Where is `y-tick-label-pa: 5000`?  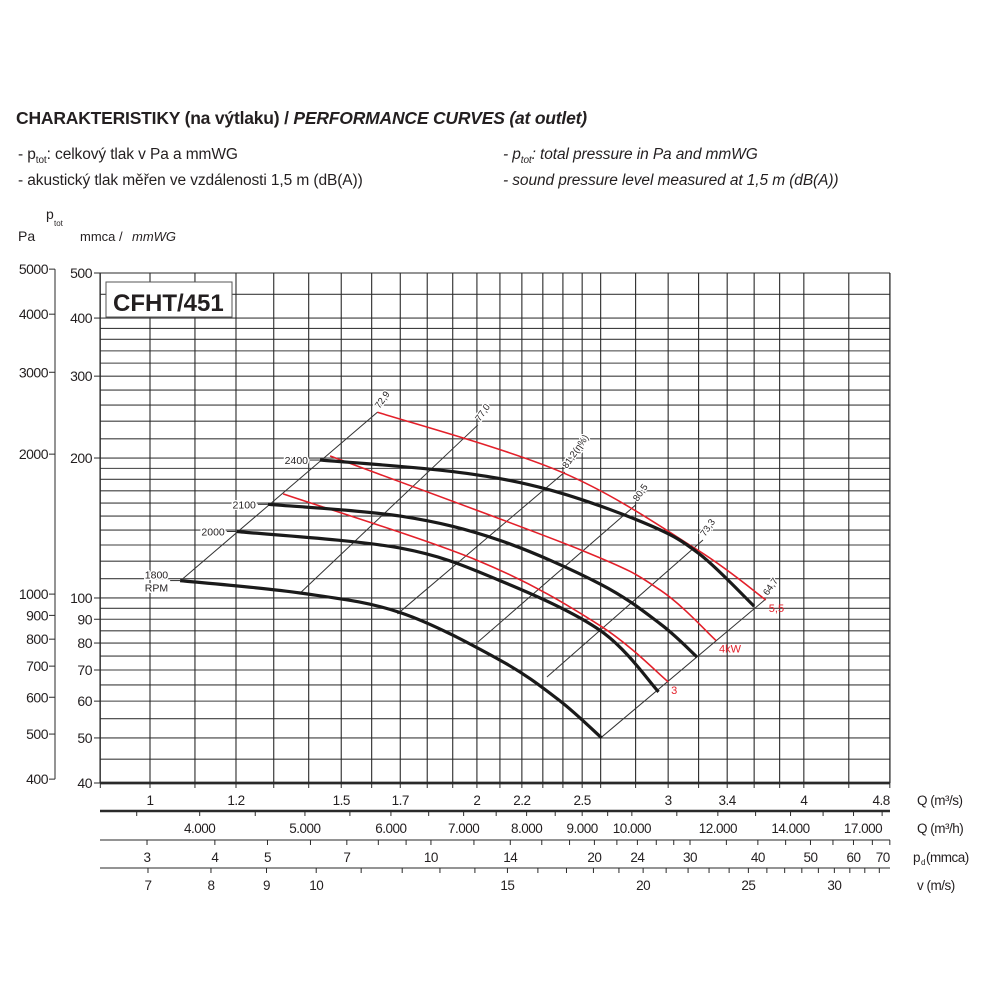
y-tick-label-pa: 5000 is located at coordinates (34, 269).